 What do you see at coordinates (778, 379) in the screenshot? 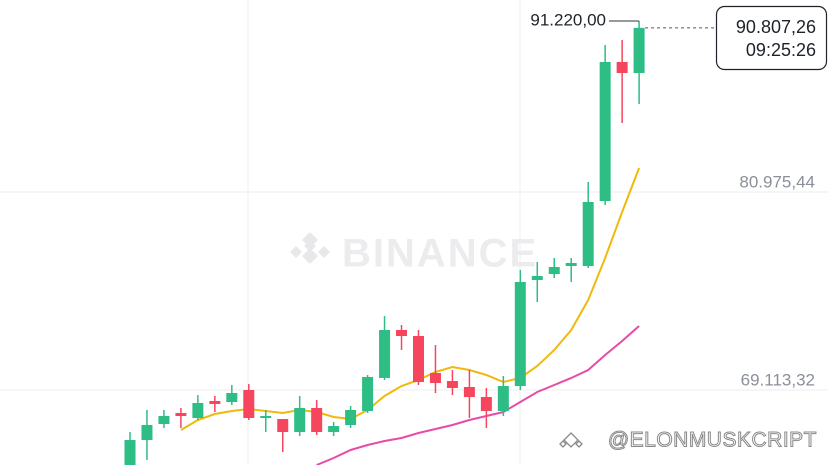
I see `y-tick-label: 69.113,32` at bounding box center [778, 379].